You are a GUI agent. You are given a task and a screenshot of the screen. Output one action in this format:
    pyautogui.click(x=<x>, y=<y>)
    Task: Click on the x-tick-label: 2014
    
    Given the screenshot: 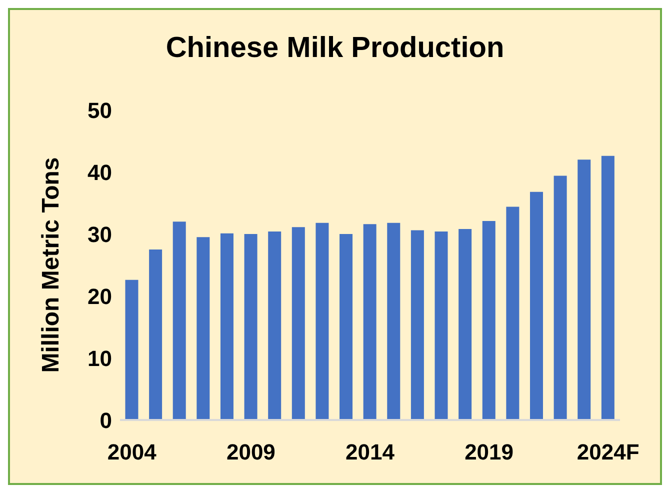 What is the action you would take?
    pyautogui.click(x=371, y=452)
    